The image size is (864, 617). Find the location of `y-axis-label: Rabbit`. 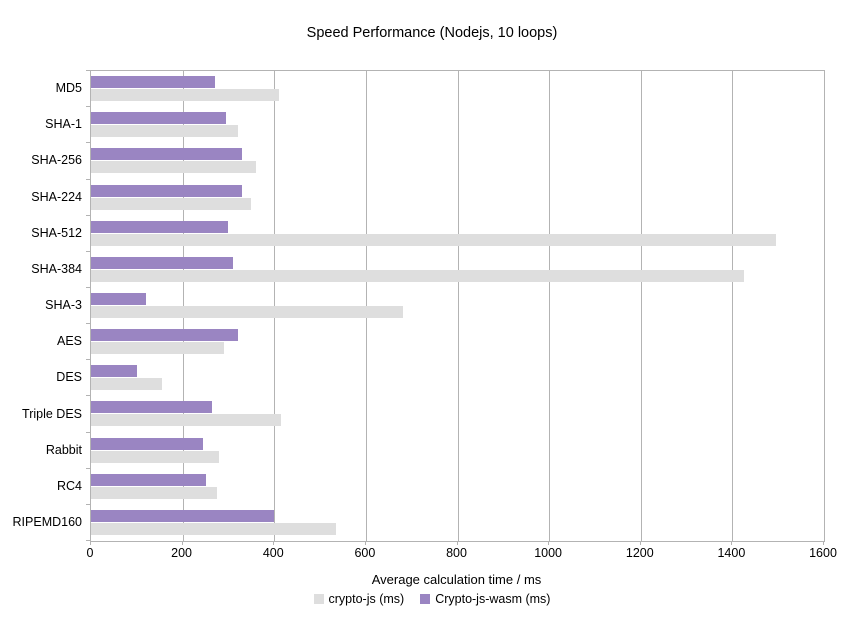

y-axis-label: Rabbit is located at coordinates (63, 449).